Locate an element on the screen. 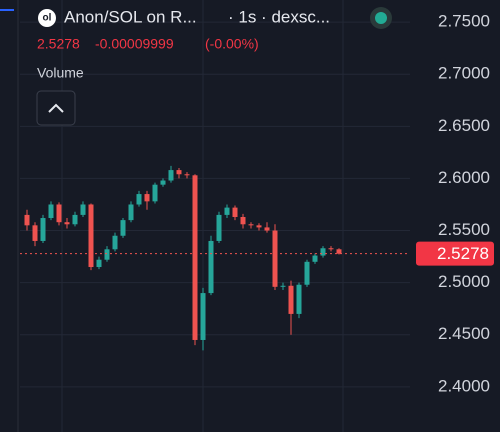 Image resolution: width=500 pixels, height=432 pixels. y-tick-label: 2.7500 is located at coordinates (464, 21).